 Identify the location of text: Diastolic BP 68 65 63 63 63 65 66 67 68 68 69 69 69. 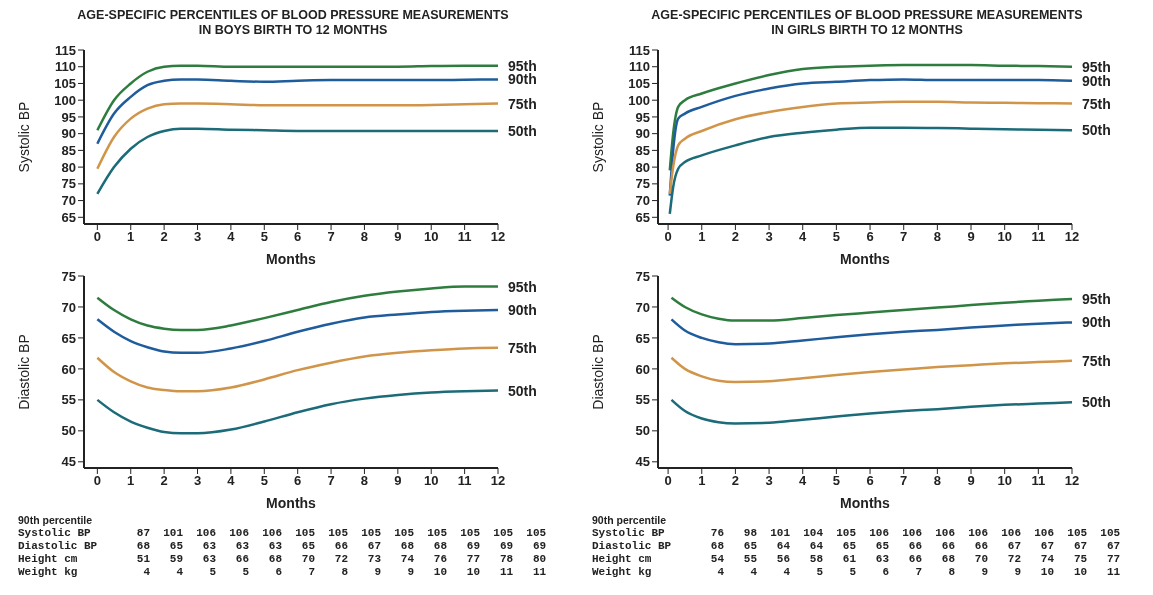
(283, 546).